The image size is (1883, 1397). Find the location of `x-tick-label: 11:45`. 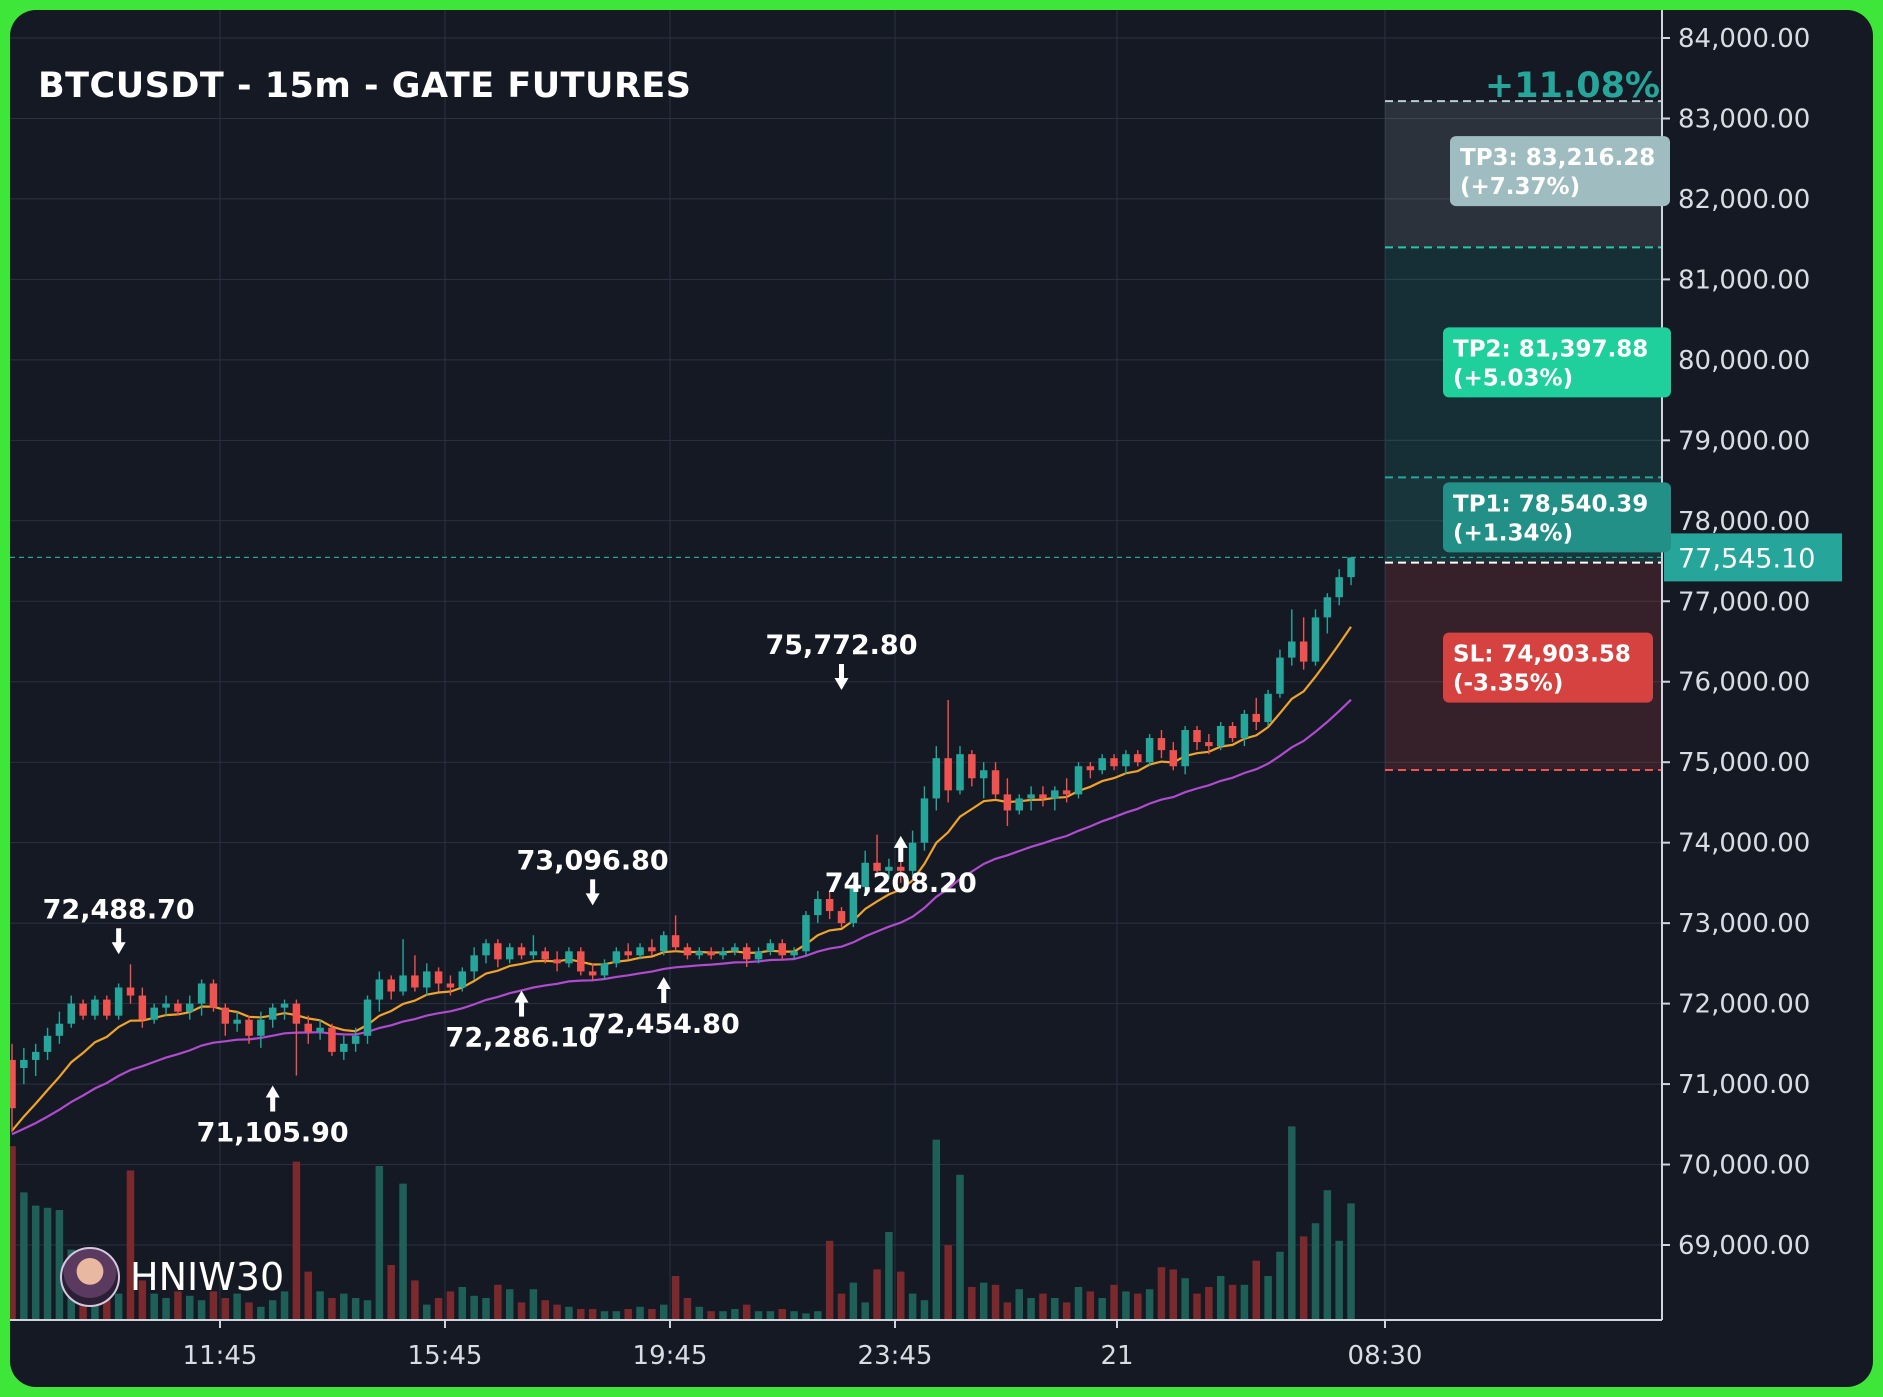

x-tick-label: 11:45 is located at coordinates (220, 1356).